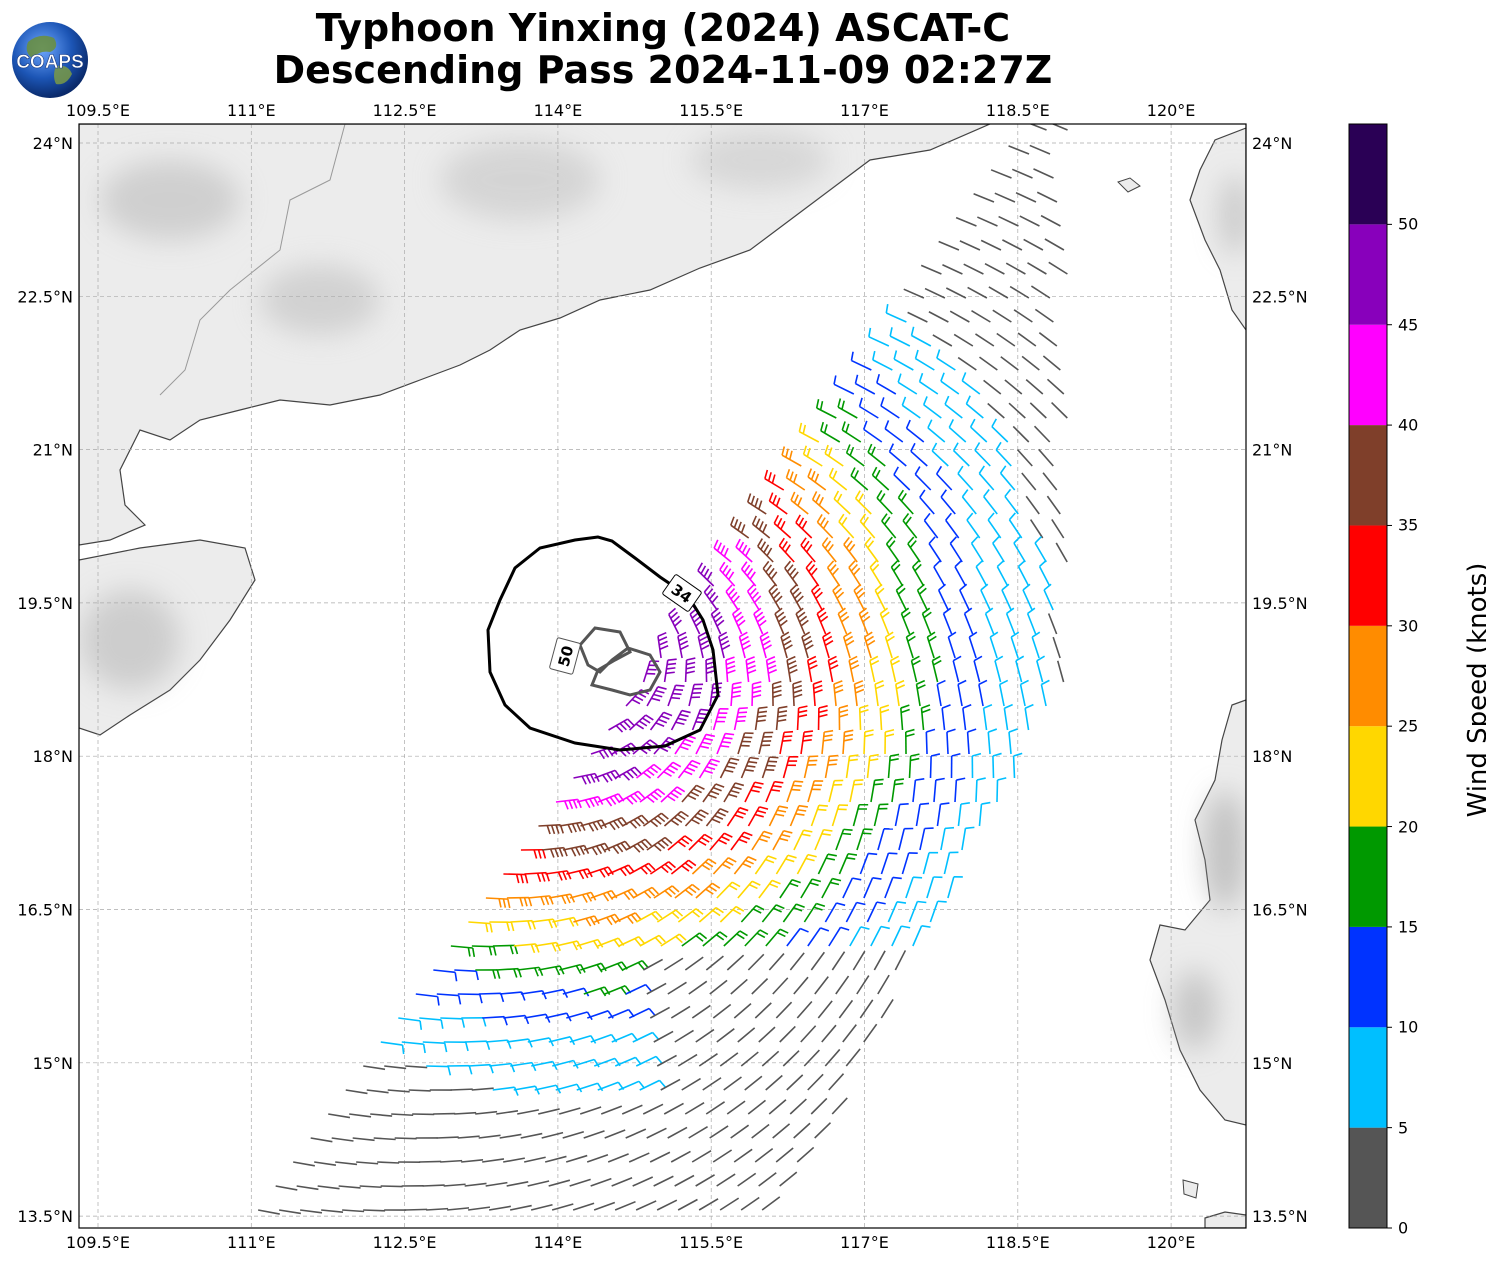  What do you see at coordinates (1408, 425) in the screenshot?
I see `colorbar-tick-label: 40` at bounding box center [1408, 425].